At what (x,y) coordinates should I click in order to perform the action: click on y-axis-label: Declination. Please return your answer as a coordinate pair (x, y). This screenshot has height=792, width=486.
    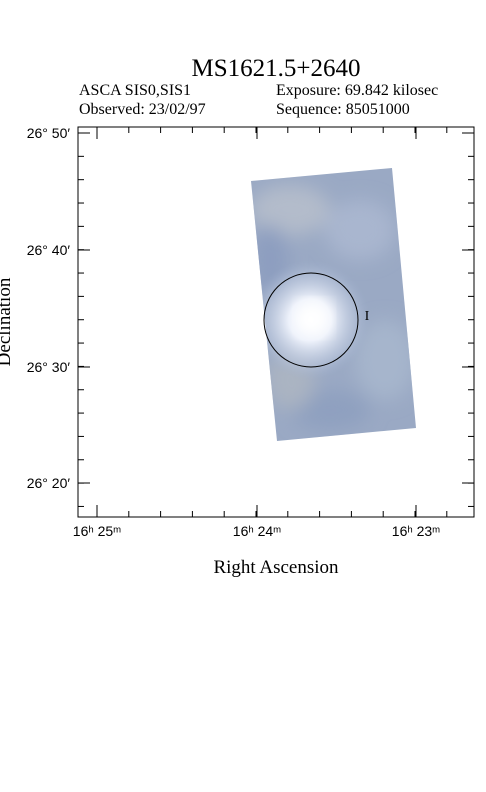
    Looking at the image, I should click on (7, 321).